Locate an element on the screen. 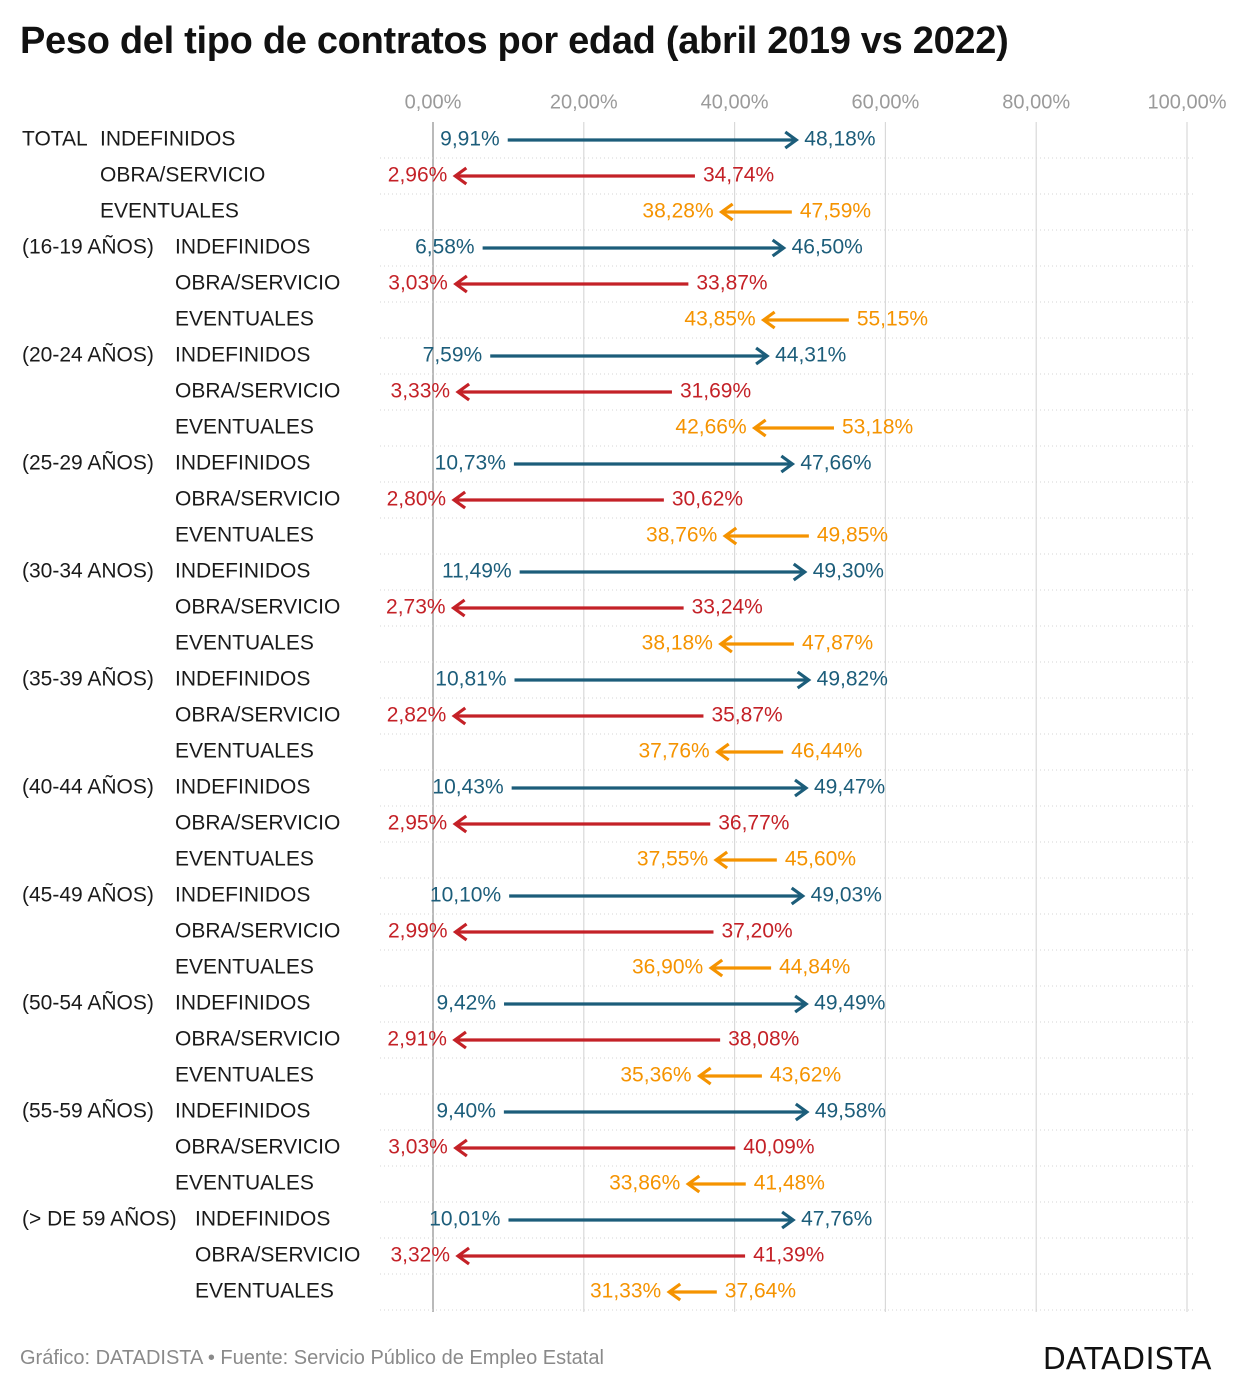 The height and width of the screenshot is (1392, 1240). value-label-2019: 46,44% is located at coordinates (826, 751).